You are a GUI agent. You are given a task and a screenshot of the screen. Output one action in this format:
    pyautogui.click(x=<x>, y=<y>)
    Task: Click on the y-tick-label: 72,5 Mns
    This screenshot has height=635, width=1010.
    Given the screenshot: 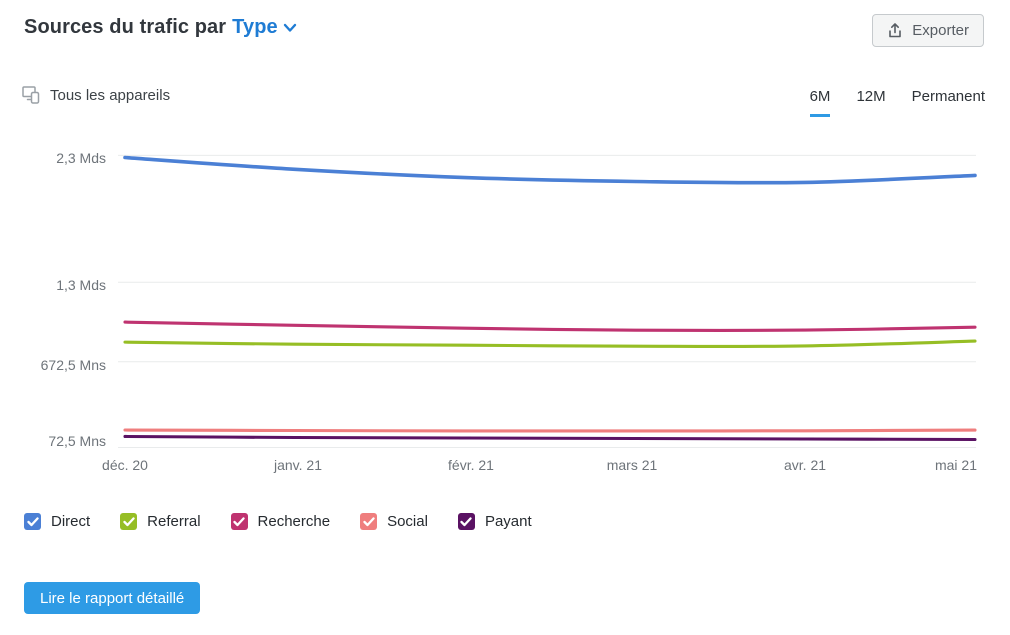 What is the action you would take?
    pyautogui.click(x=77, y=440)
    